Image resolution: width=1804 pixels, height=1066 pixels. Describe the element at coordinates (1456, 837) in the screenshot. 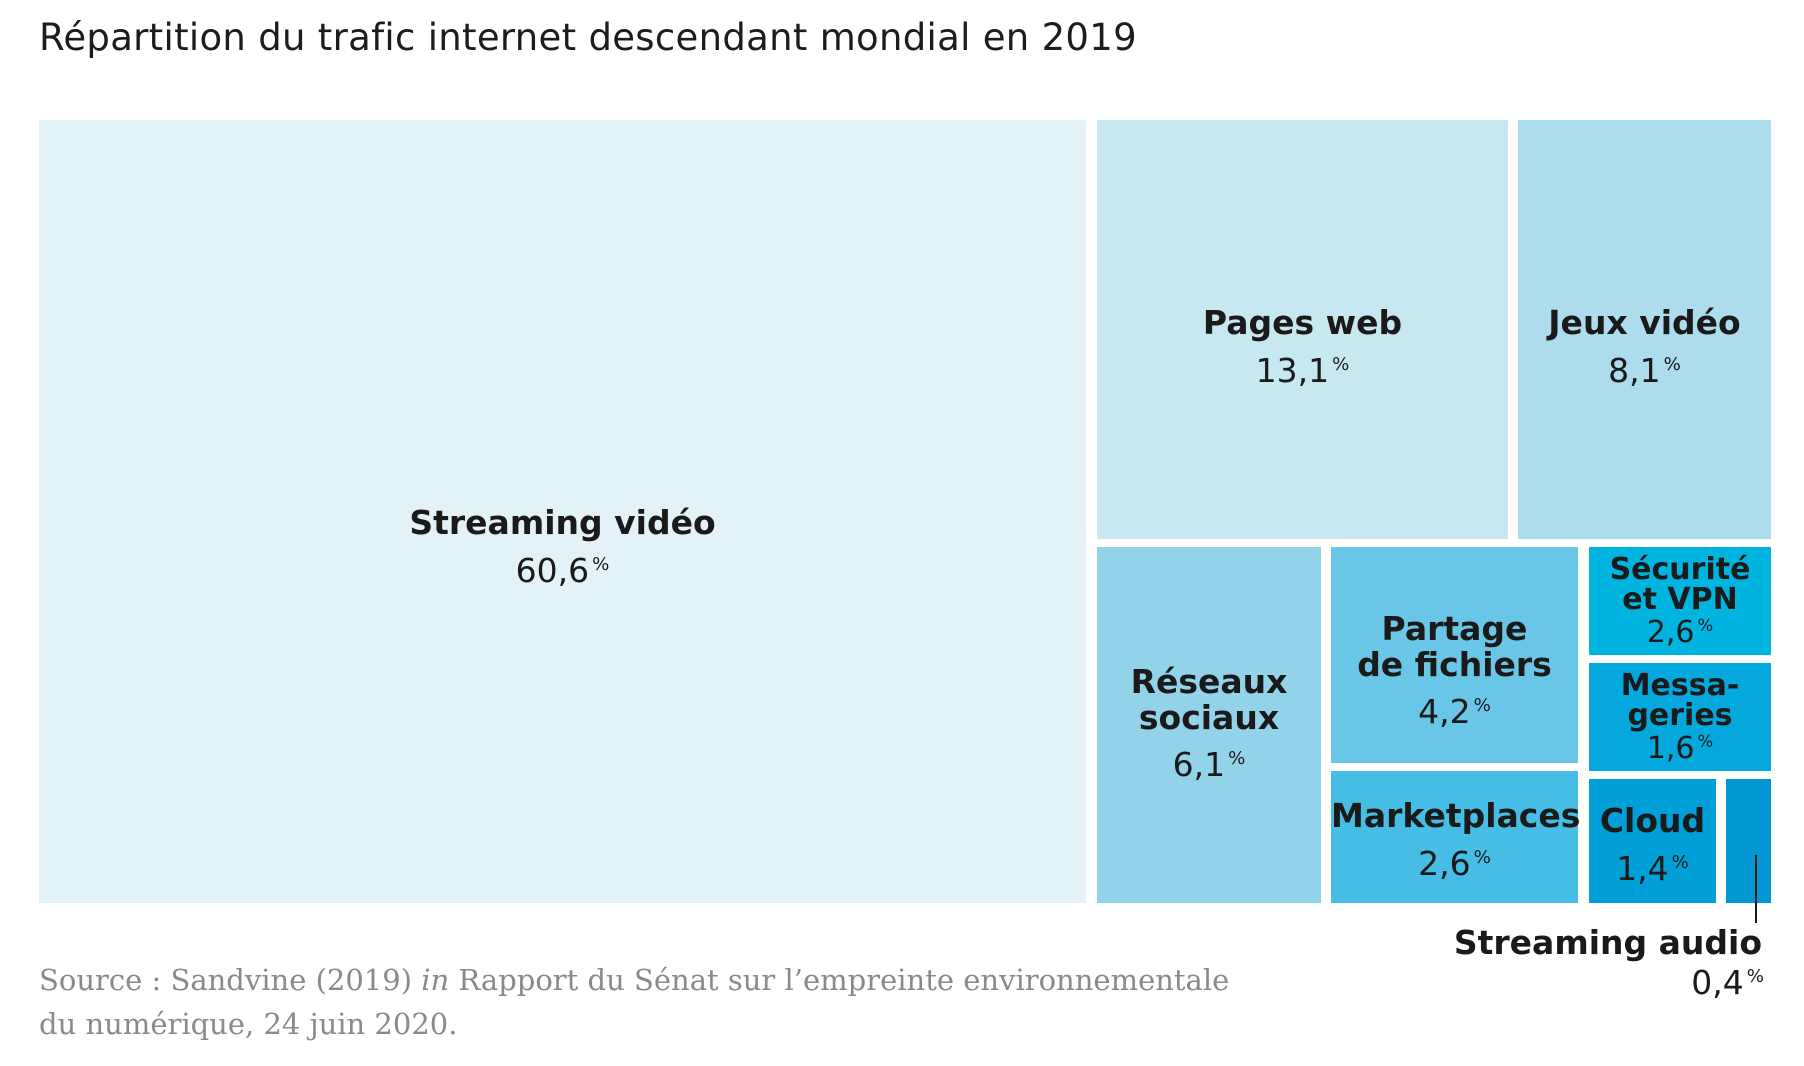

I see `treemap-cell-marketplaces: Marketplaces 2,6%` at that location.